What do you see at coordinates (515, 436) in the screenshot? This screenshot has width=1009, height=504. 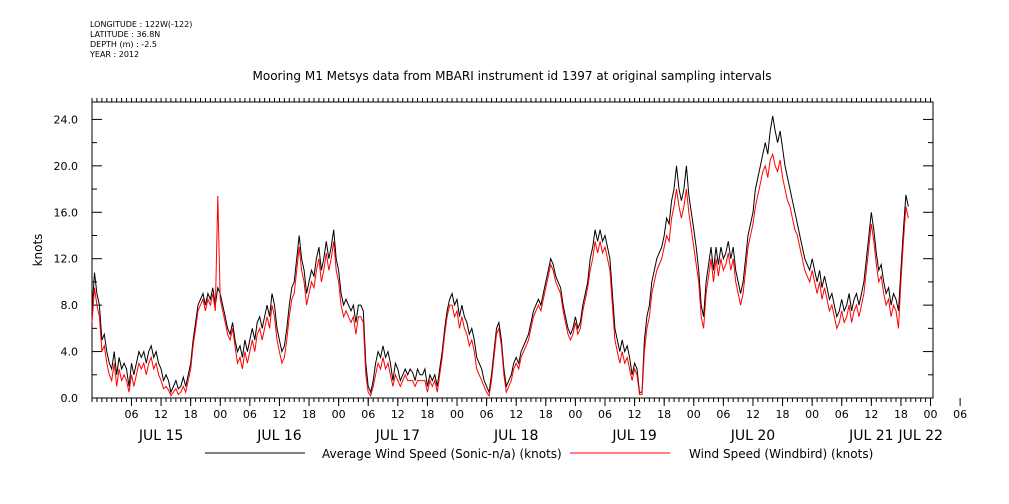 I see `x-day-label: JUL 18` at bounding box center [515, 436].